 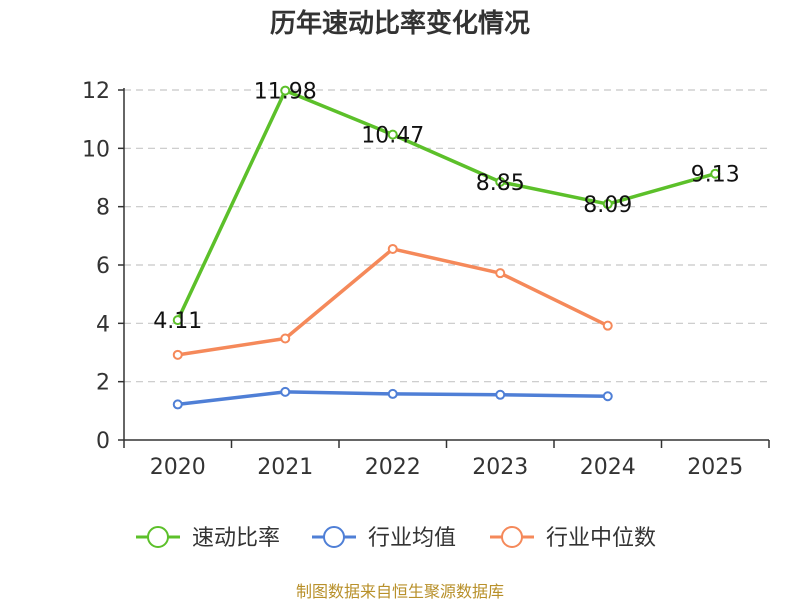 What do you see at coordinates (96, 149) in the screenshot?
I see `y-tick-label: 10` at bounding box center [96, 149].